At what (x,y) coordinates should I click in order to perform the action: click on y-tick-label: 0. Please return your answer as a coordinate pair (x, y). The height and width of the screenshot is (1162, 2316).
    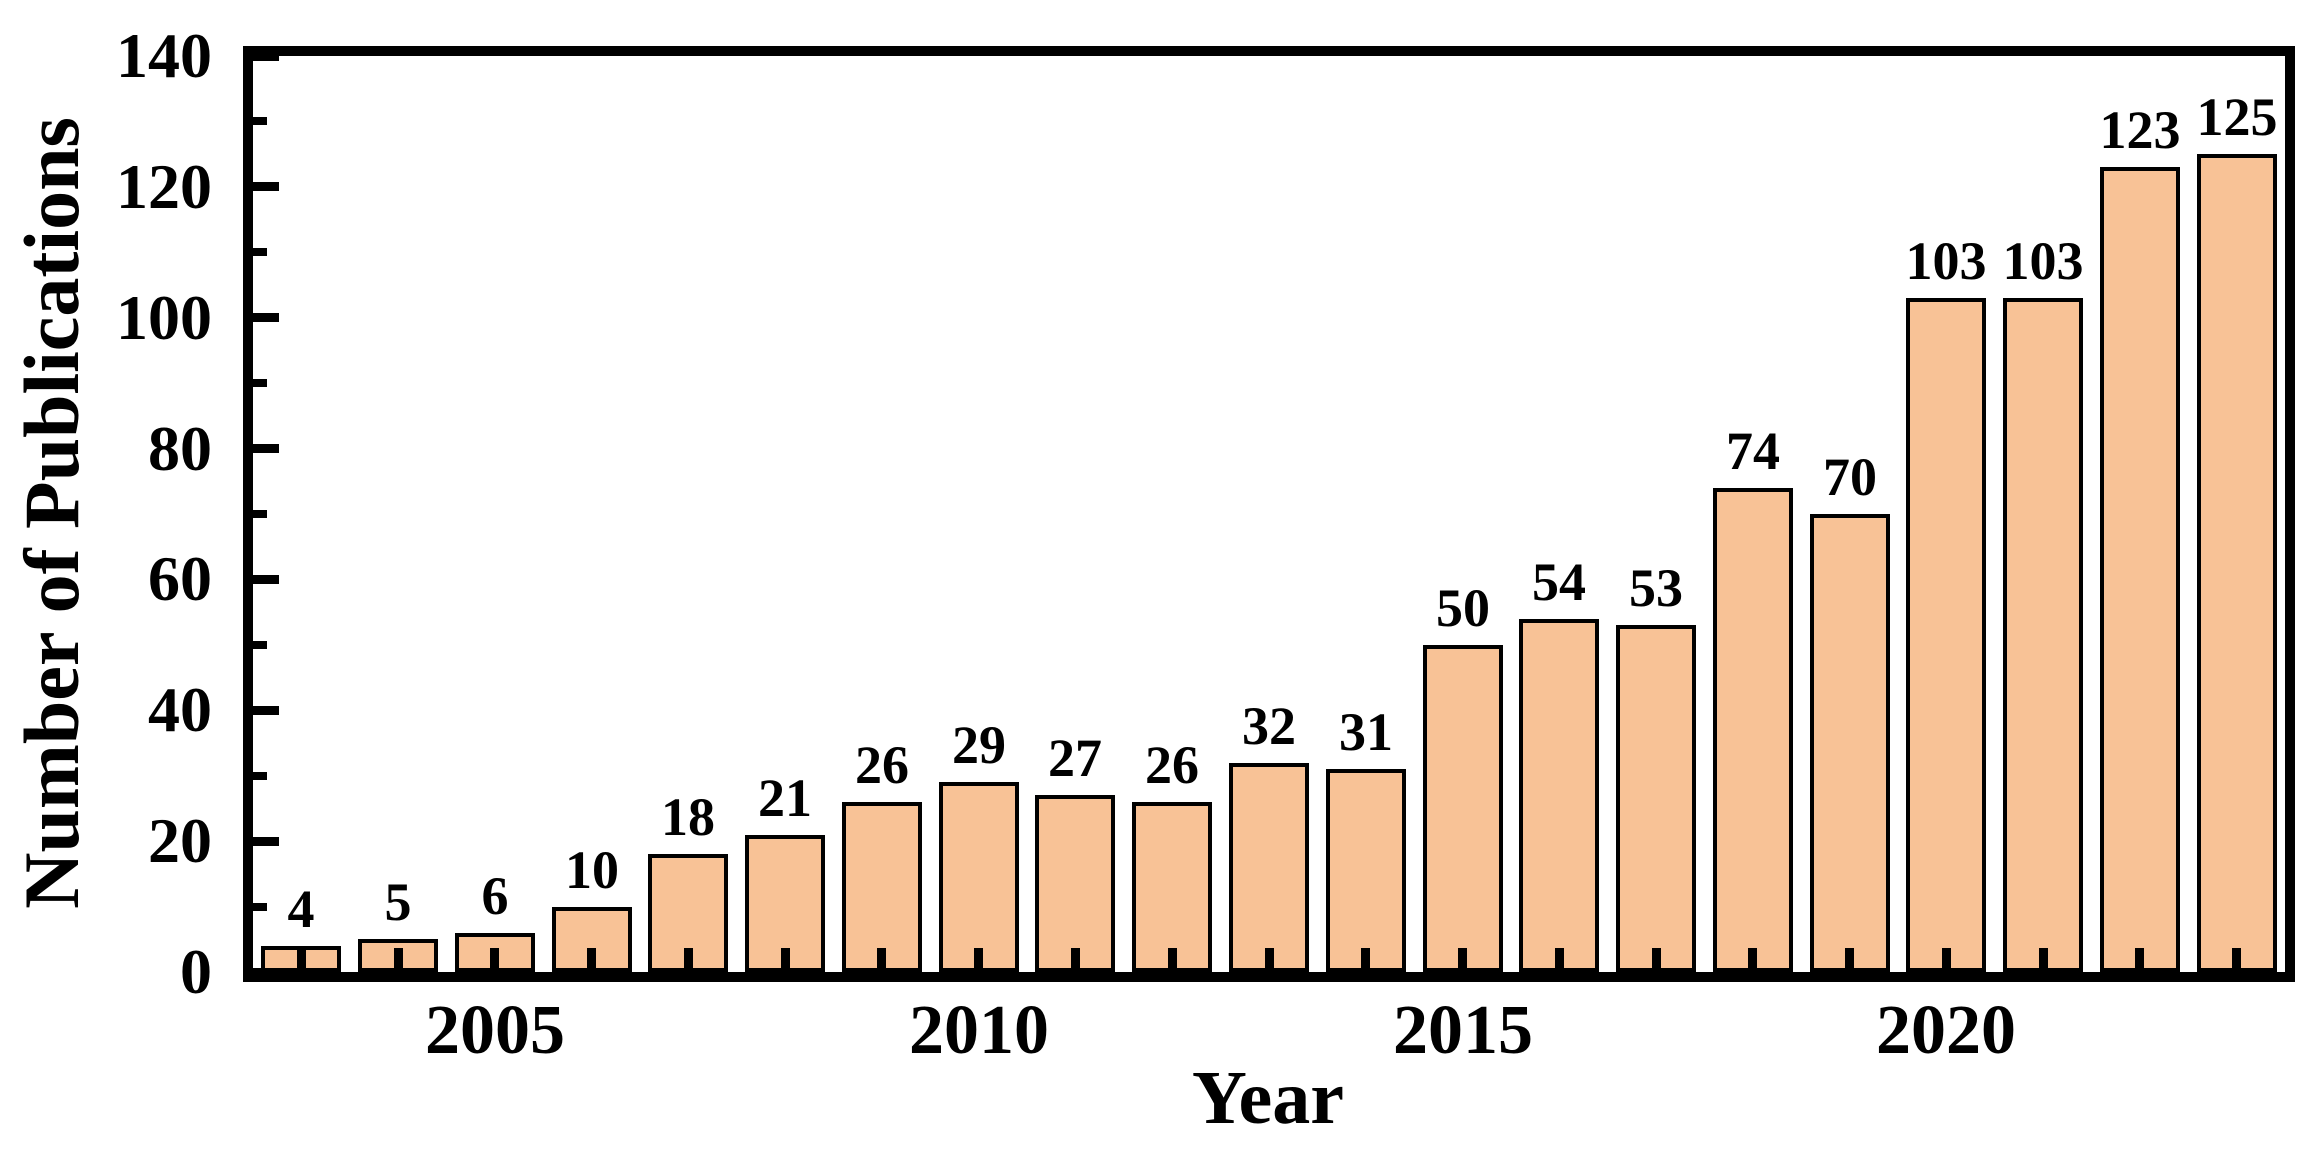
    Looking at the image, I should click on (196, 971).